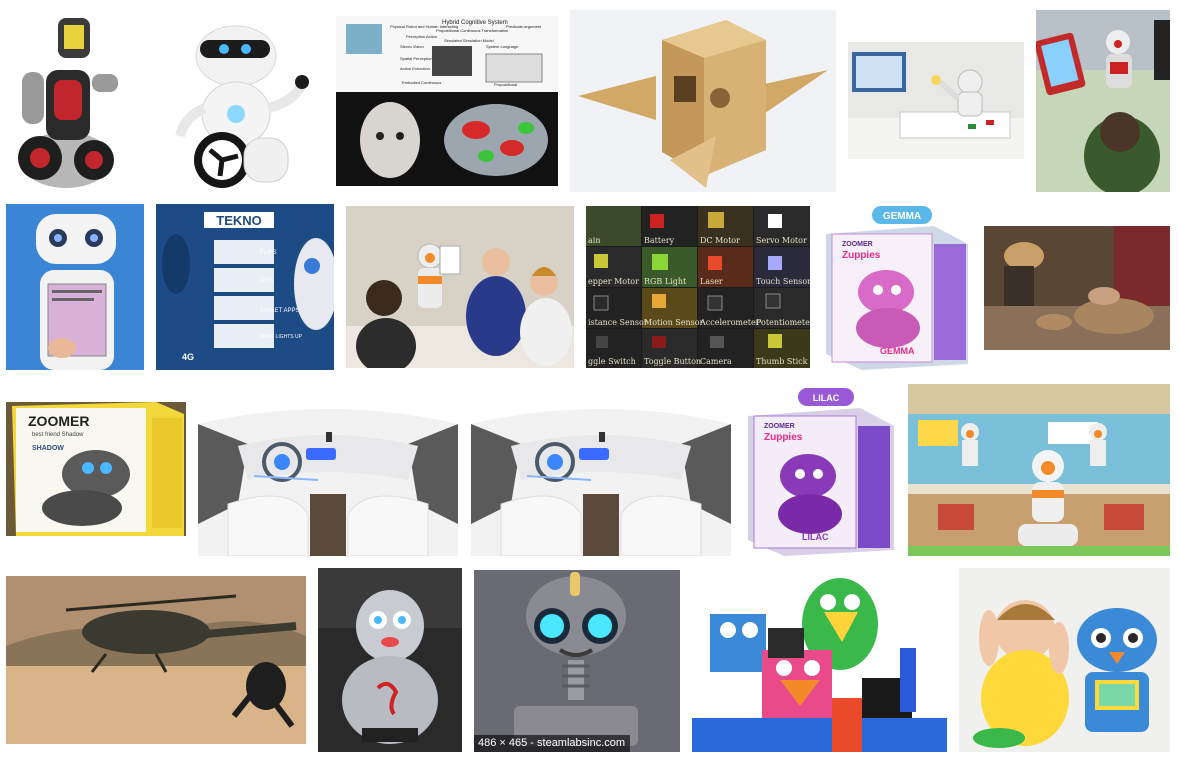  Describe the element at coordinates (781, 240) in the screenshot. I see `sensor-label: Servo Motor` at that location.